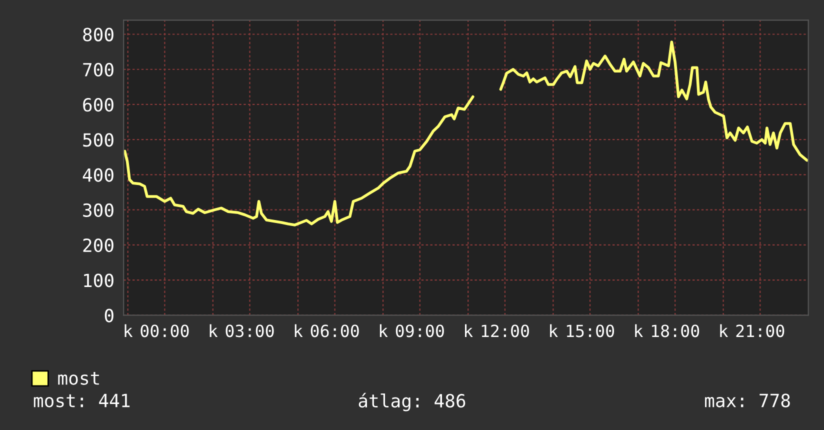  What do you see at coordinates (505, 331) in the screenshot?
I see `x-tick-label: 12:00` at bounding box center [505, 331].